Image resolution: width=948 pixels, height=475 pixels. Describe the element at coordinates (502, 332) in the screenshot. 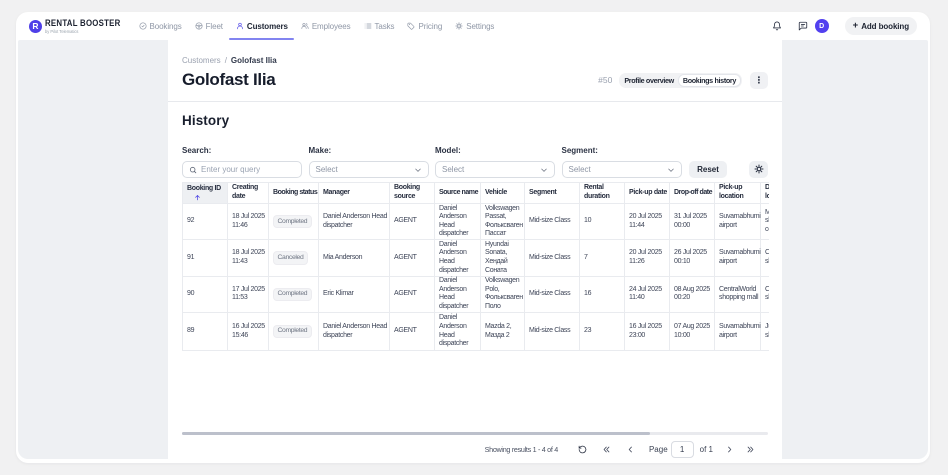

I see `cell-vehicle: Mazda 2, Мазда 2` at that location.